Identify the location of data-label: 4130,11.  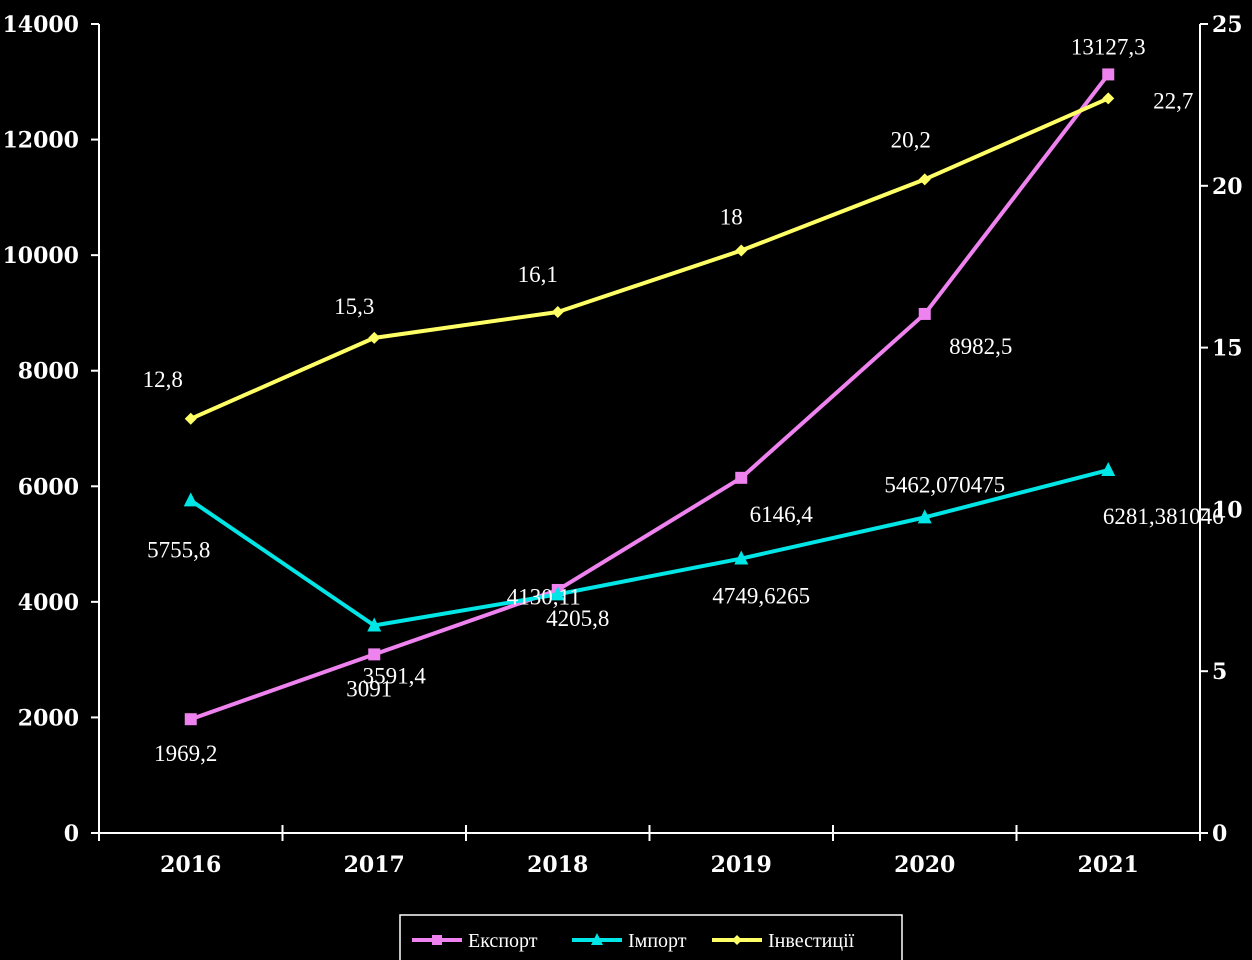
(544, 596).